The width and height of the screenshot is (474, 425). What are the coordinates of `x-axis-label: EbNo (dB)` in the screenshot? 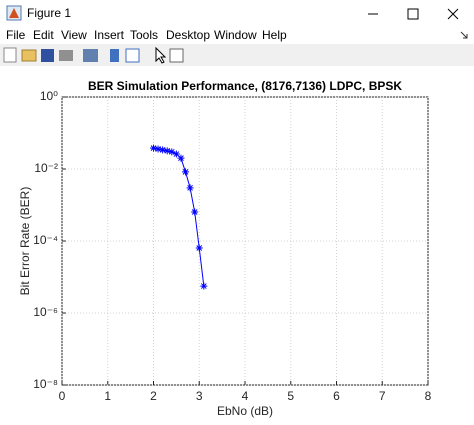 It's located at (245, 411).